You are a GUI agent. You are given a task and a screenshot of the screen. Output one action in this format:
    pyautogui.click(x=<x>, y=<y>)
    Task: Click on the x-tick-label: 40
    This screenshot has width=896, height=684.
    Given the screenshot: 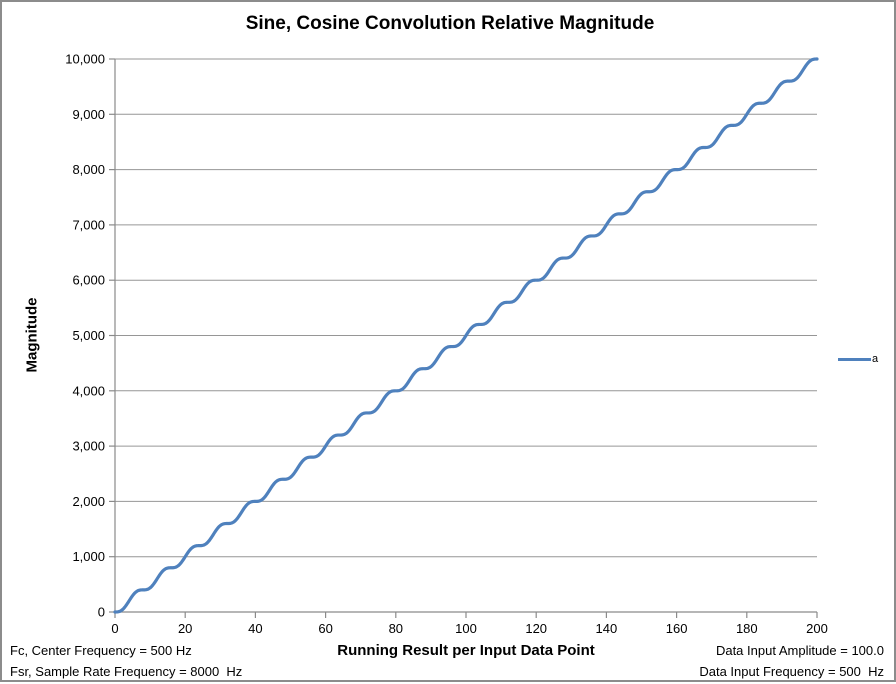 What is the action you would take?
    pyautogui.click(x=255, y=628)
    